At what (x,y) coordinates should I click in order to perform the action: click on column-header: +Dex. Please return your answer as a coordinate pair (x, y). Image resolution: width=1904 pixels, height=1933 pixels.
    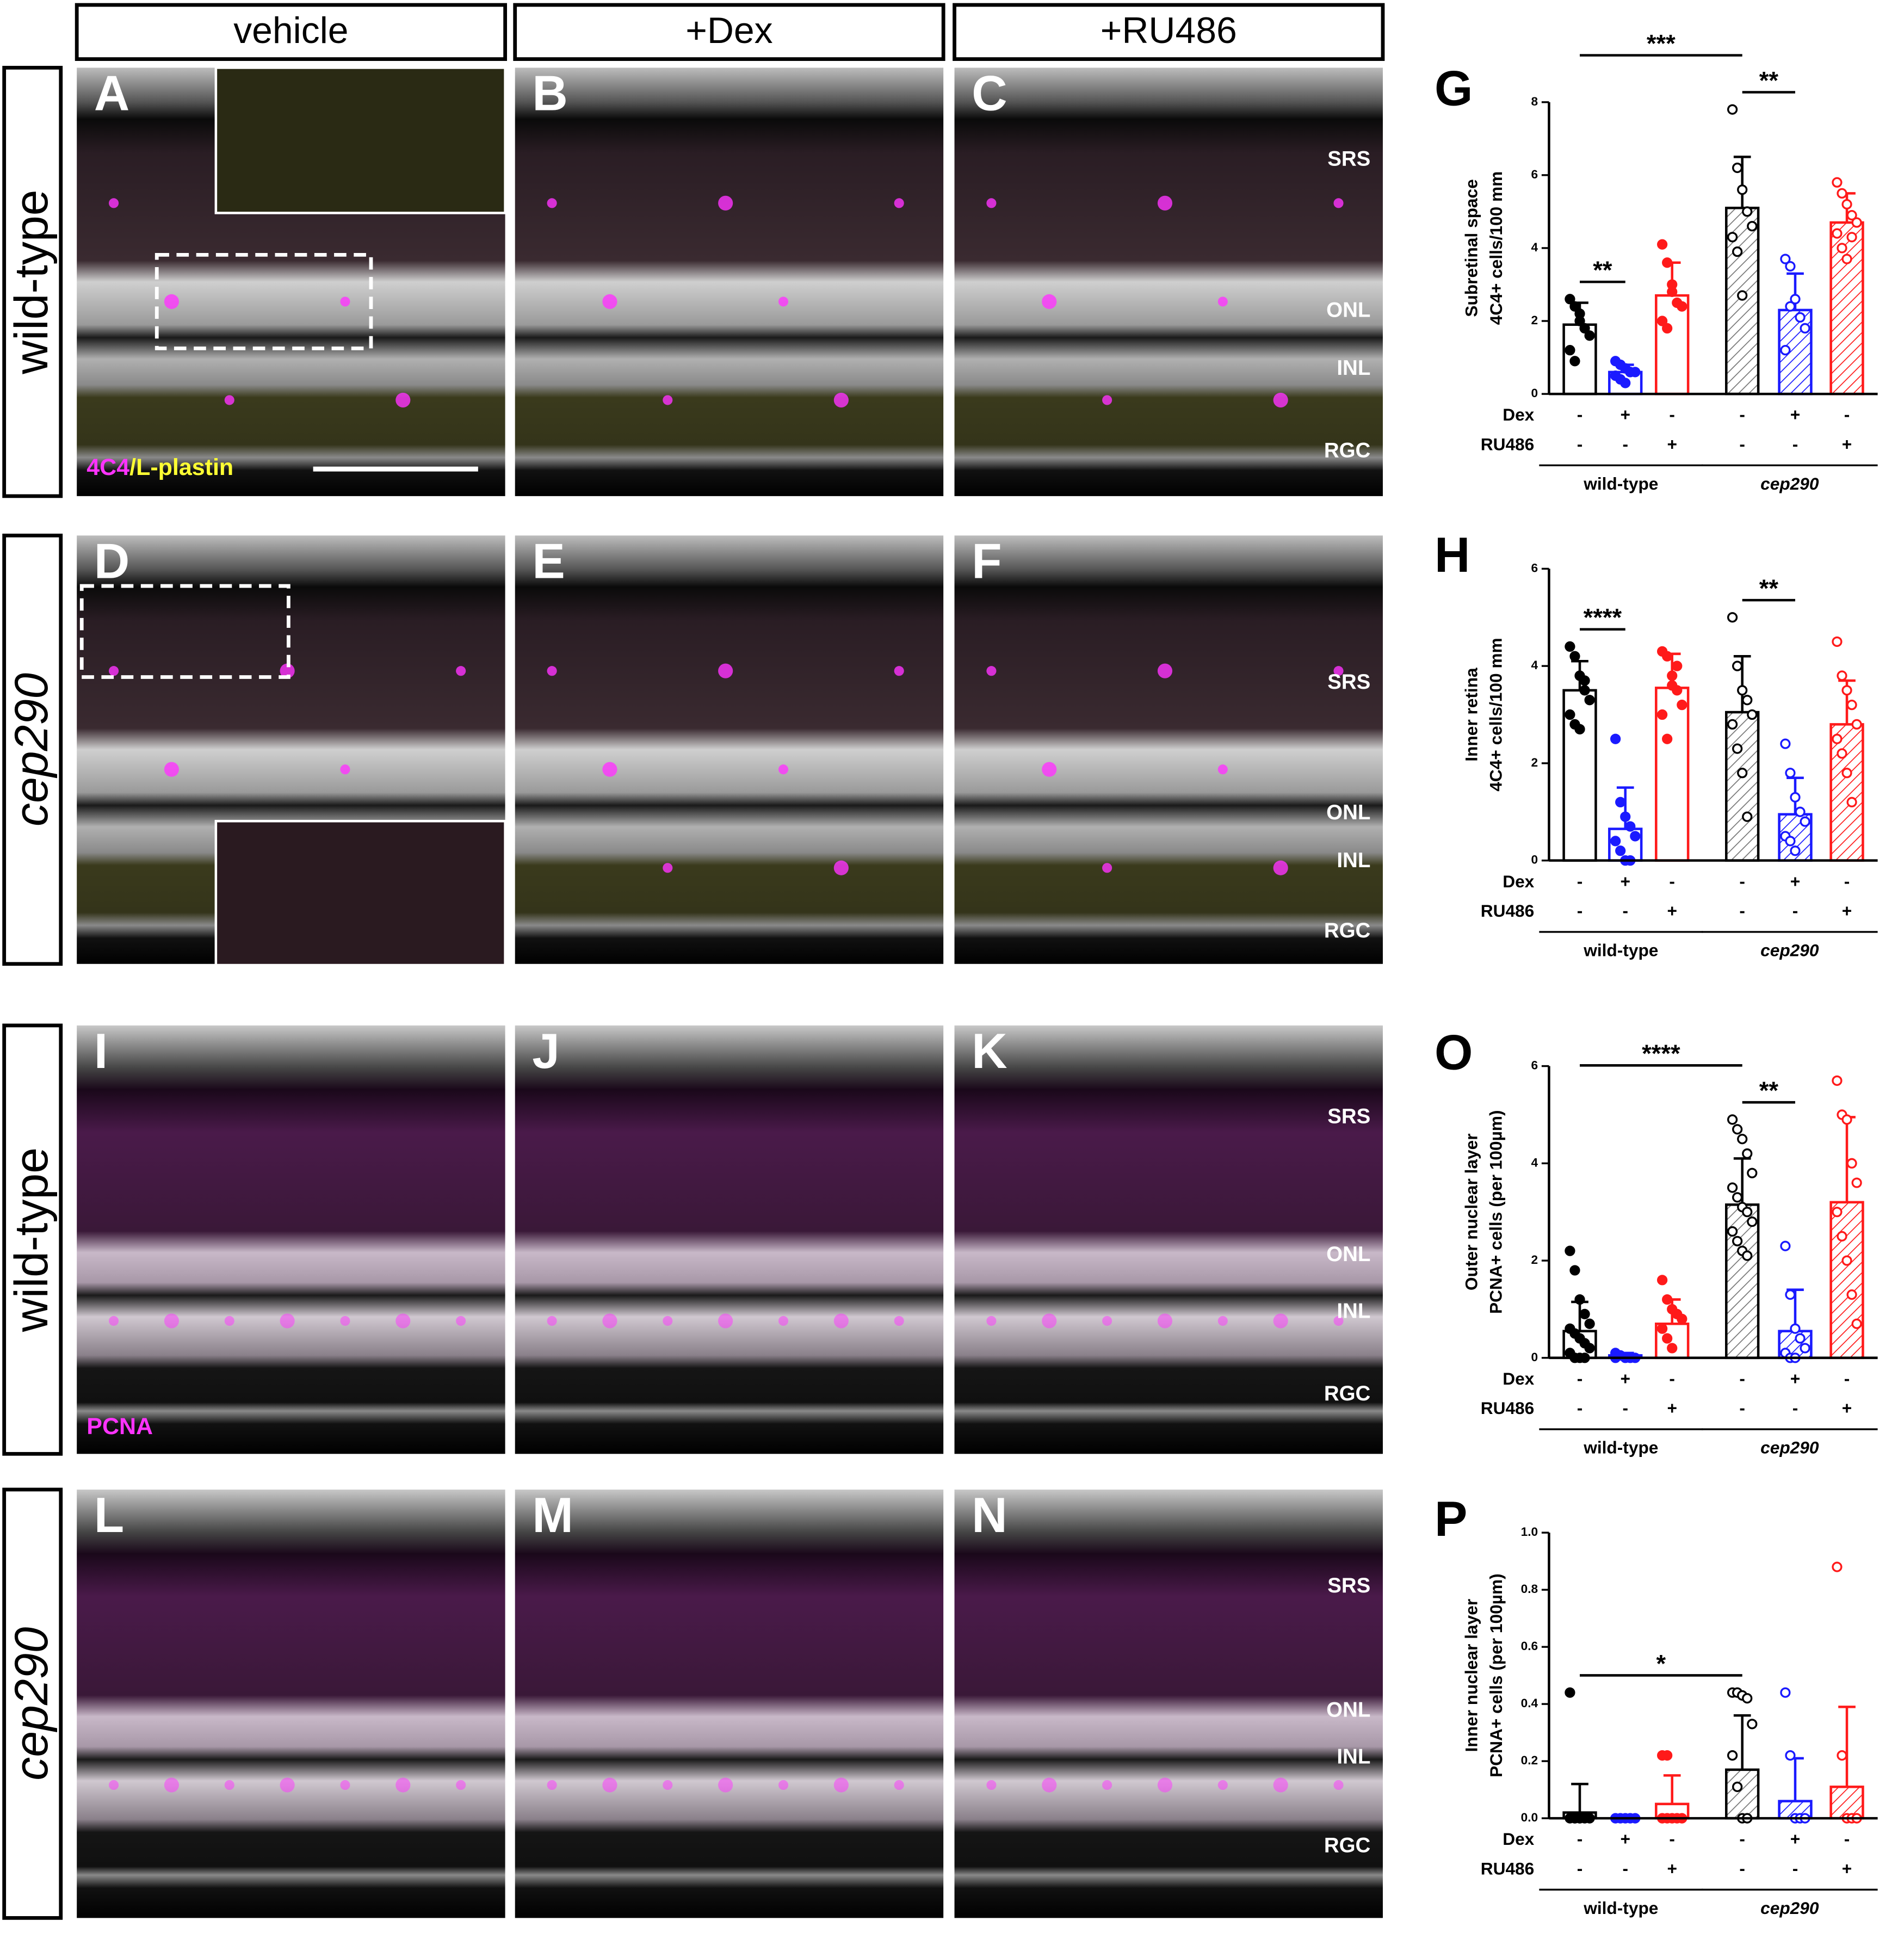
    Looking at the image, I should click on (728, 31).